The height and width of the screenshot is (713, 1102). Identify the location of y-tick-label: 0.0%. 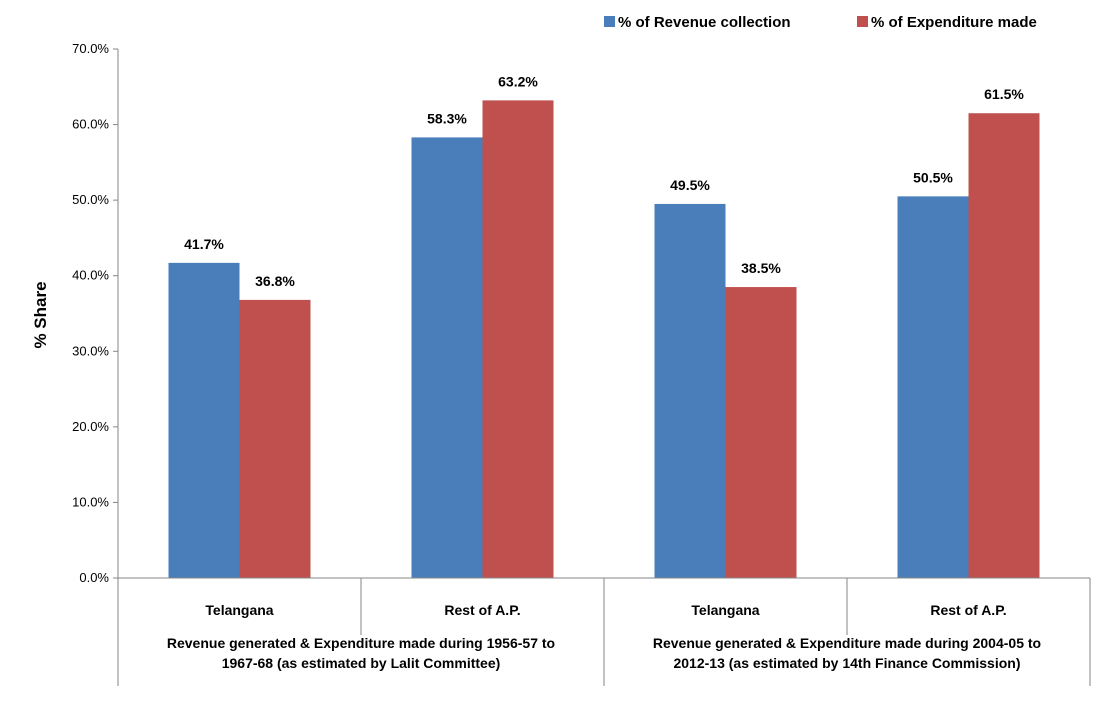
(94, 577).